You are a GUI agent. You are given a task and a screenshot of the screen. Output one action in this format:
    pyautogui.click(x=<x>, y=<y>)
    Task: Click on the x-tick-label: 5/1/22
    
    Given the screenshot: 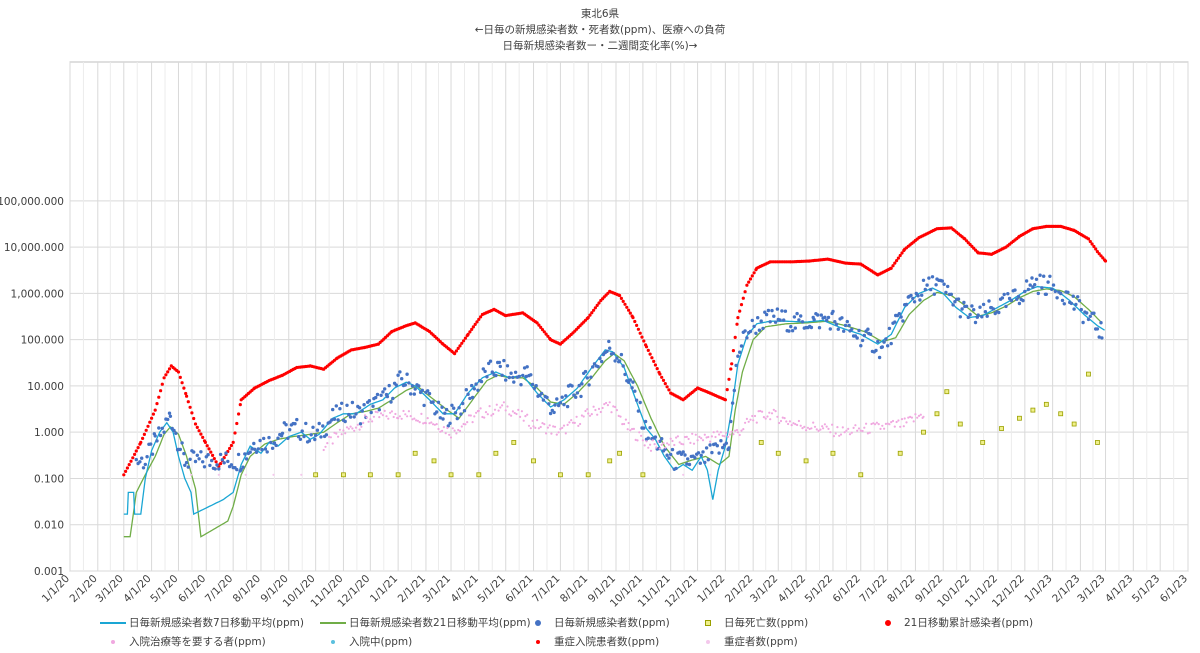 What is the action you would take?
    pyautogui.click(x=819, y=589)
    